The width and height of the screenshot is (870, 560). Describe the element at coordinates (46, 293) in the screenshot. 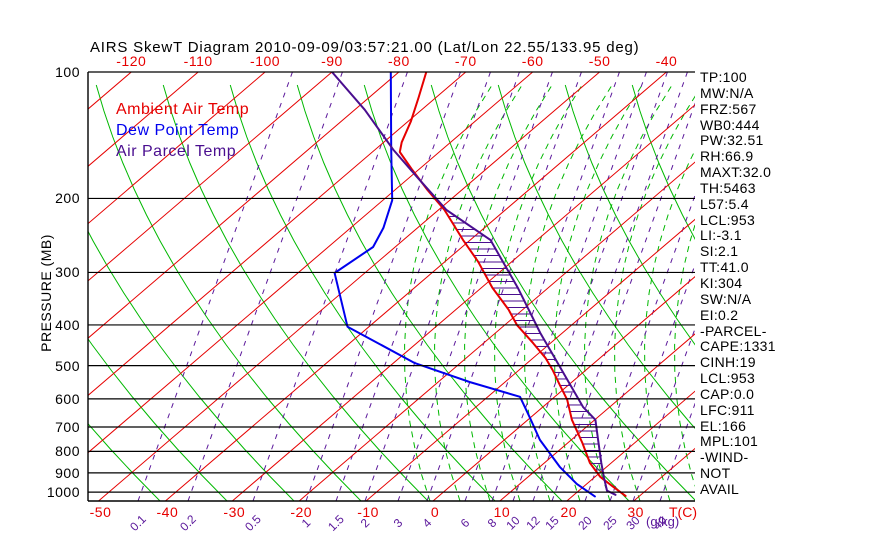

I see `pressure-axis-title: PRESSURE (MB)` at that location.